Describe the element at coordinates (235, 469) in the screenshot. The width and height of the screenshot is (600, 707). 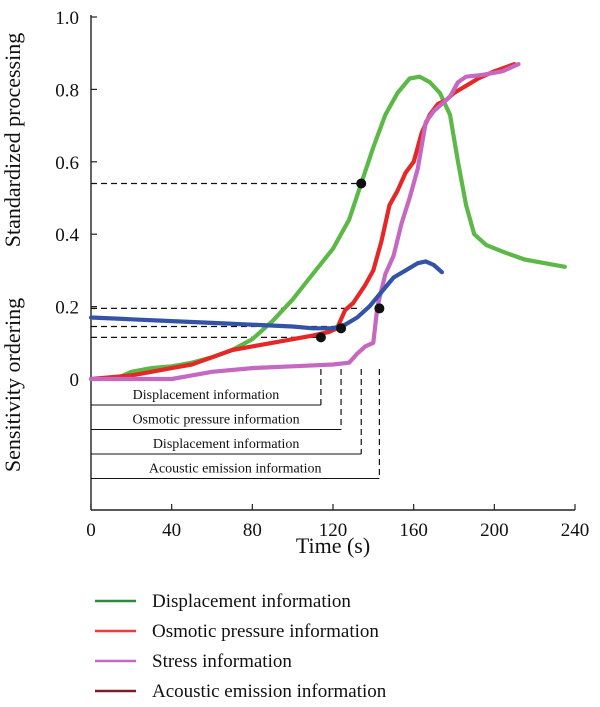
I see `annotation-label: Acoustic emission information` at that location.